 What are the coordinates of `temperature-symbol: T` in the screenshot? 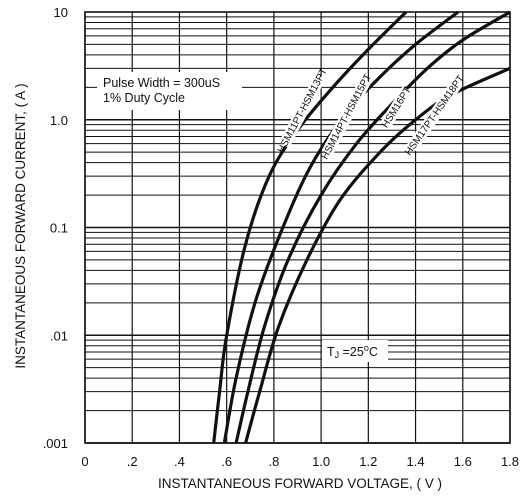 It's located at (331, 352).